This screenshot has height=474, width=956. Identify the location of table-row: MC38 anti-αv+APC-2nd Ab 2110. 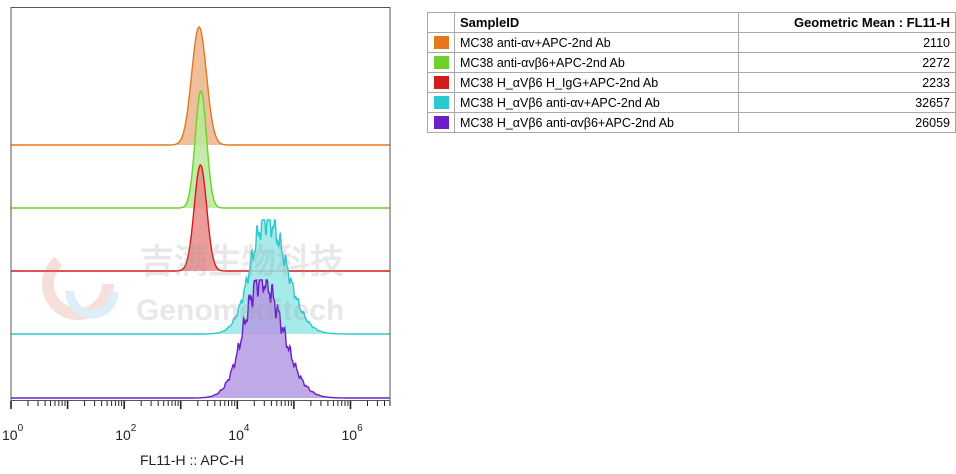
(691, 42).